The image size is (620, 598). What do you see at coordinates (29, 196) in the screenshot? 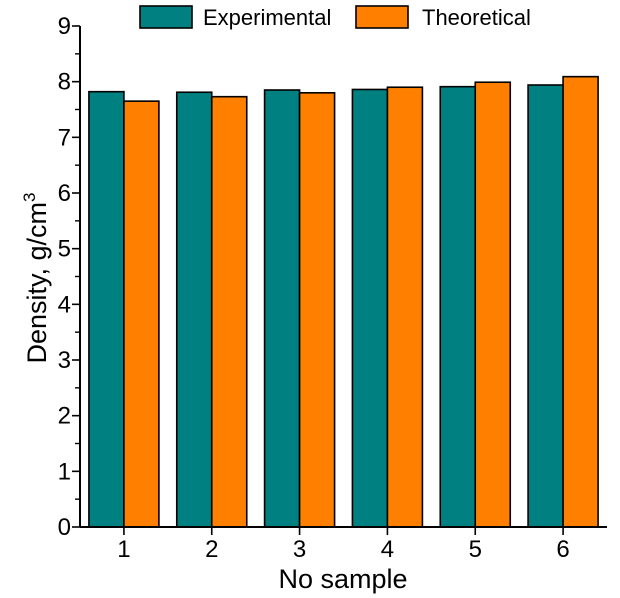
I see `y-axis-title-superscript: 3` at bounding box center [29, 196].